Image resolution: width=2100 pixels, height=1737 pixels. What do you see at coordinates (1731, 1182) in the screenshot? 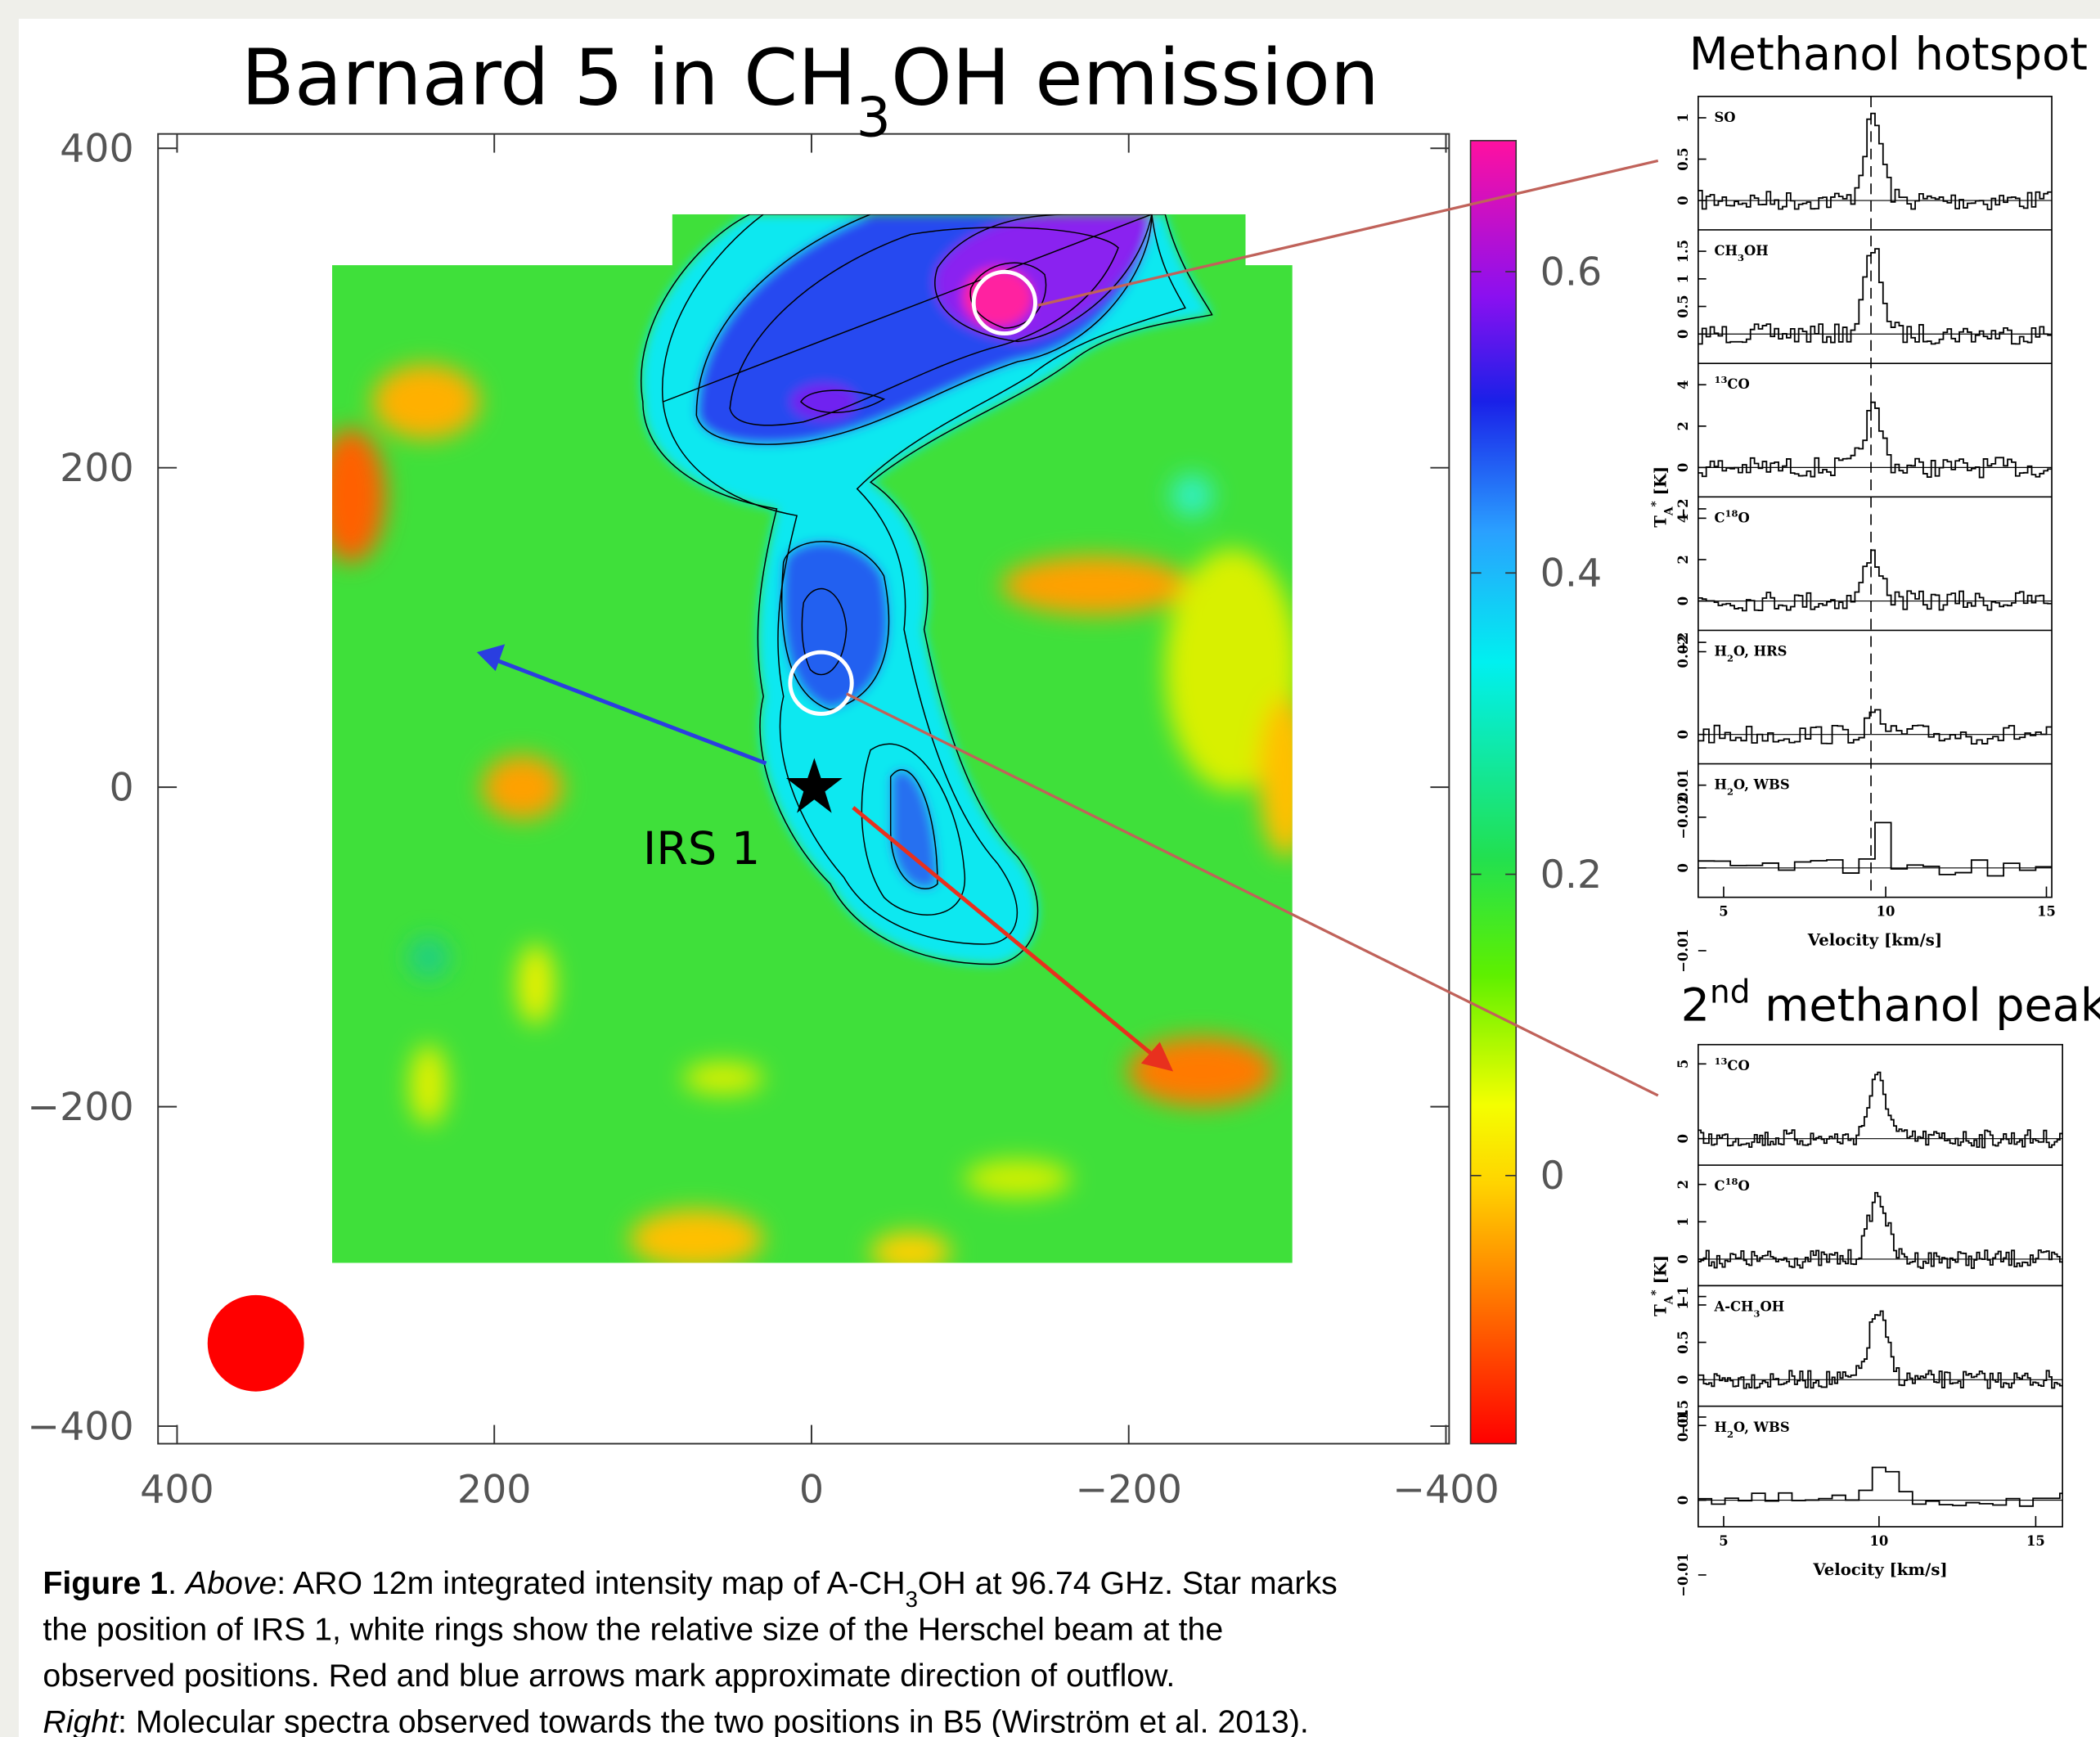
I see `text-run: 18` at bounding box center [1731, 1182].